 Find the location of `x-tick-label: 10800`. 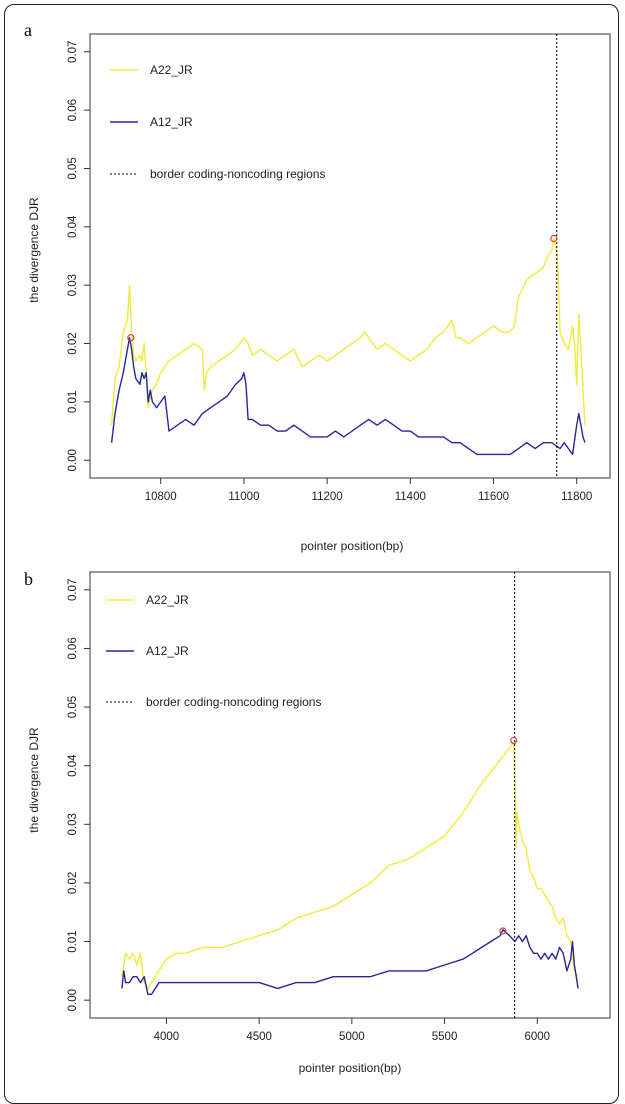

x-tick-label: 10800 is located at coordinates (161, 497).